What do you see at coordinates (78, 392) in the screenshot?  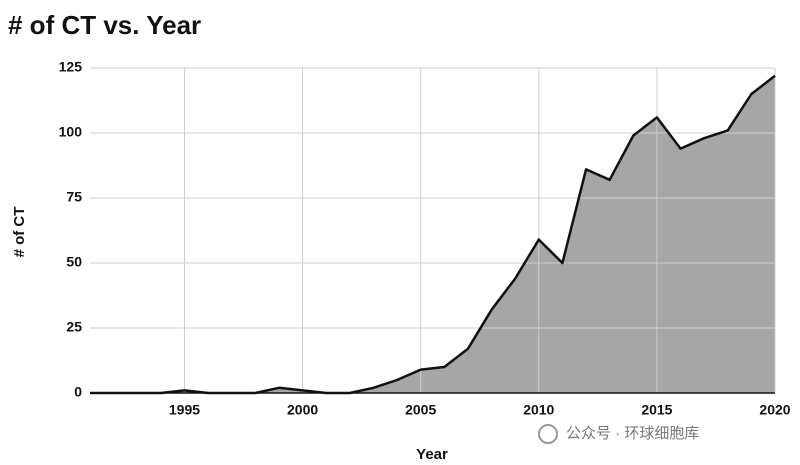 I see `y-tick-label: 0` at bounding box center [78, 392].